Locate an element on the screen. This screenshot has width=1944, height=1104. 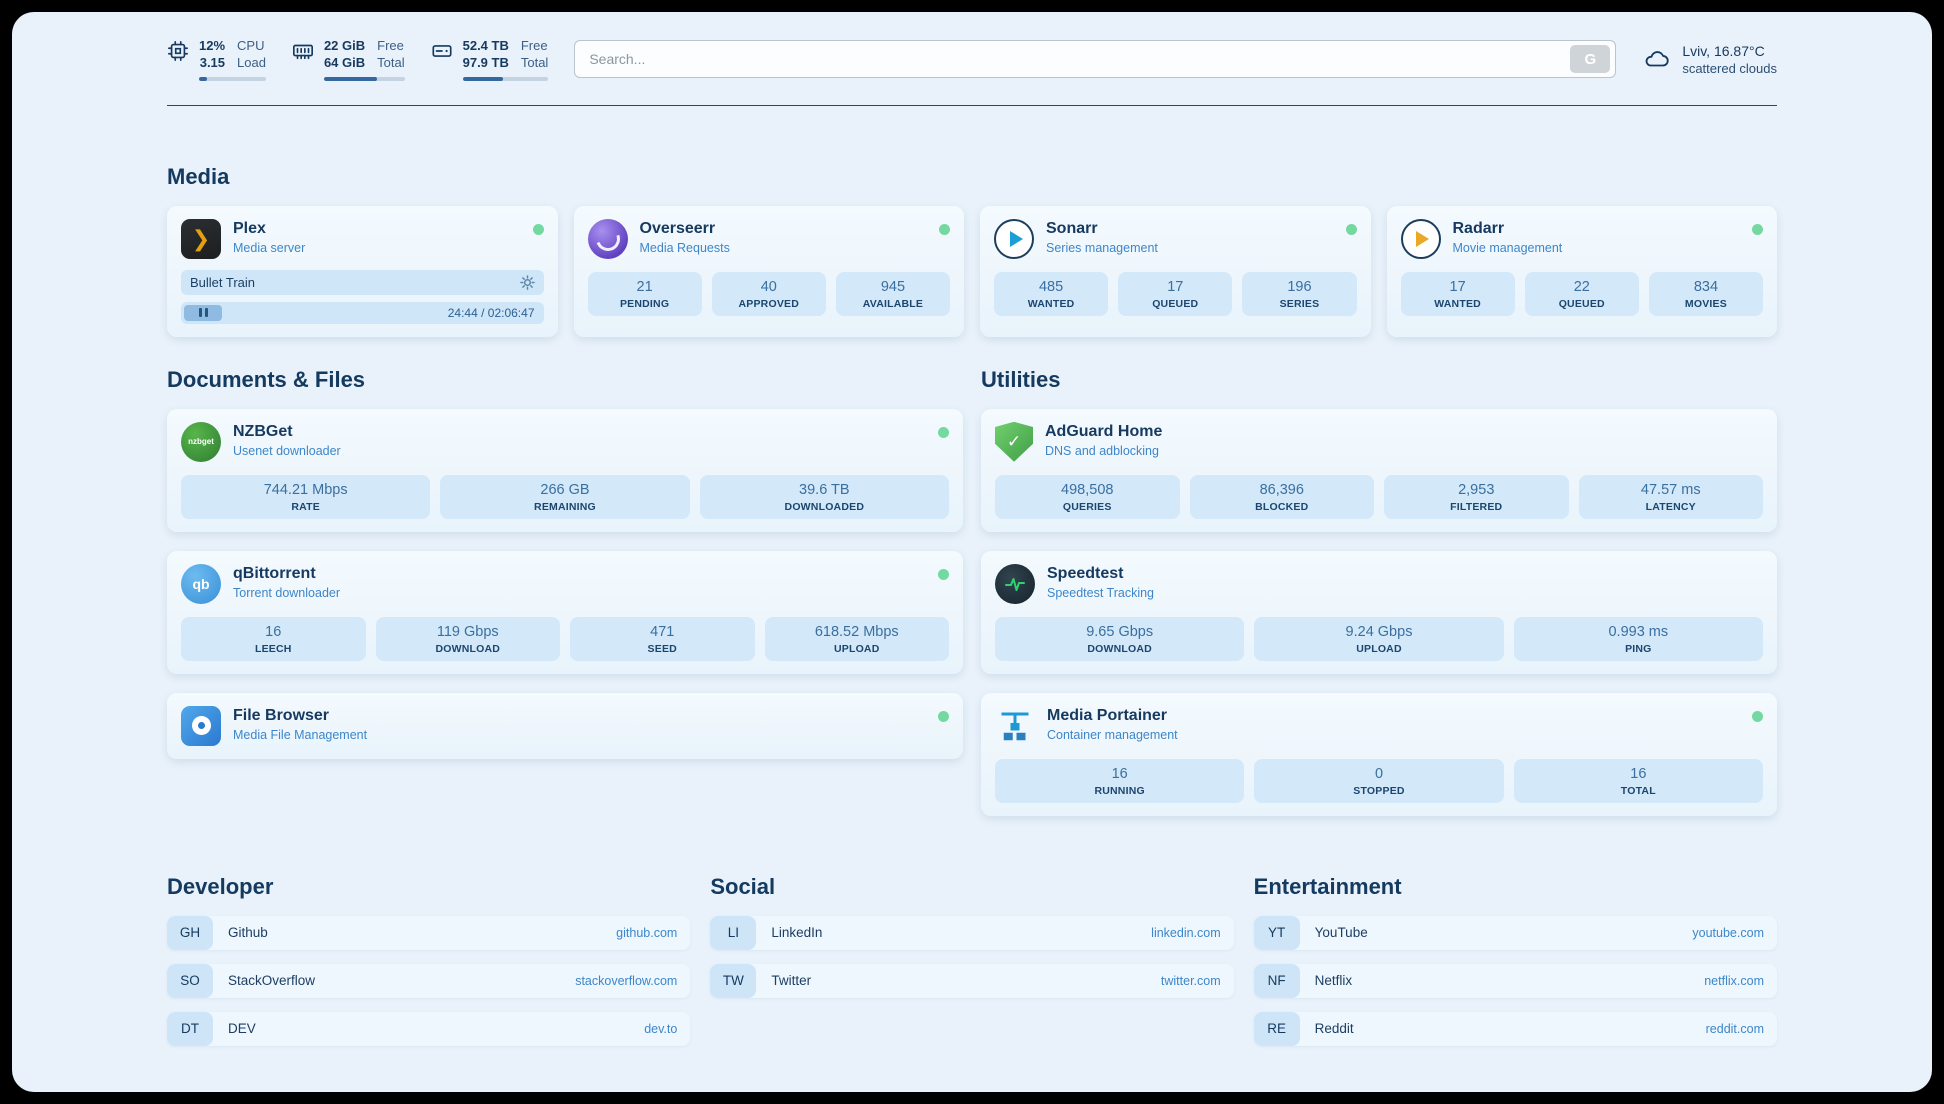
qbittorrent-icon: qb is located at coordinates (201, 583).